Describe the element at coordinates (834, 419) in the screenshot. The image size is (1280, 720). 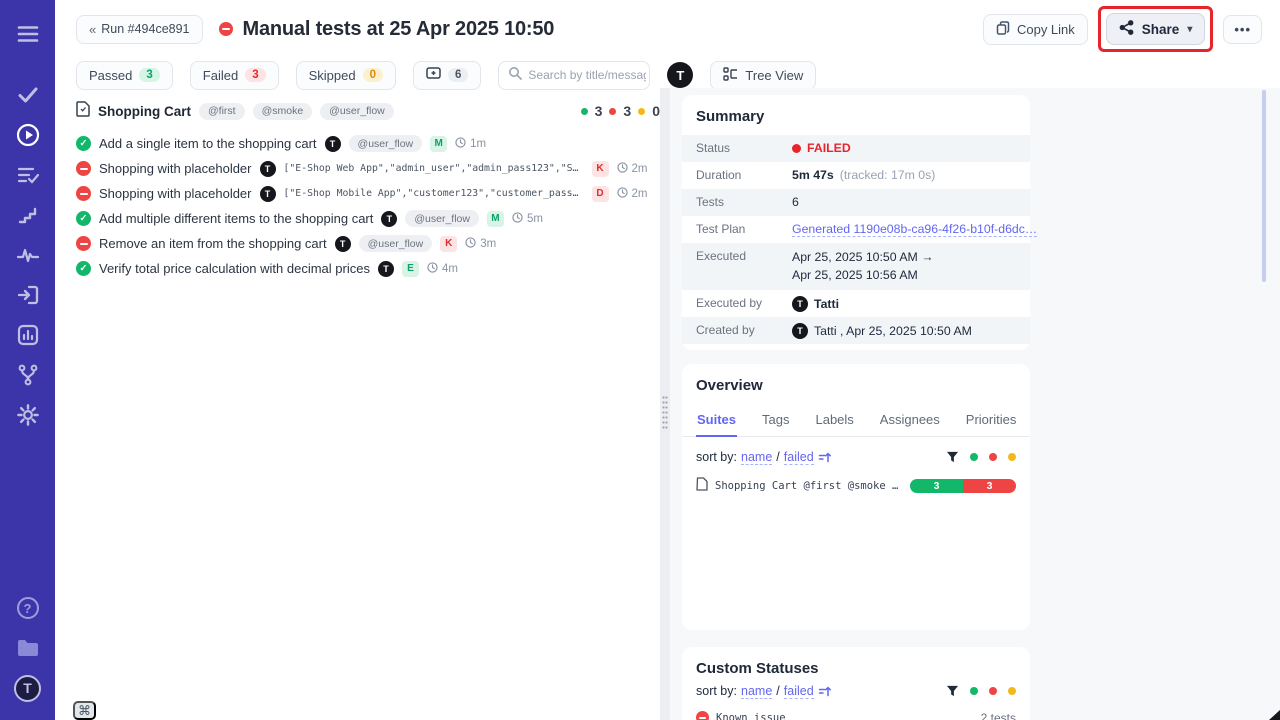
I see `tab-labels: Labels` at that location.